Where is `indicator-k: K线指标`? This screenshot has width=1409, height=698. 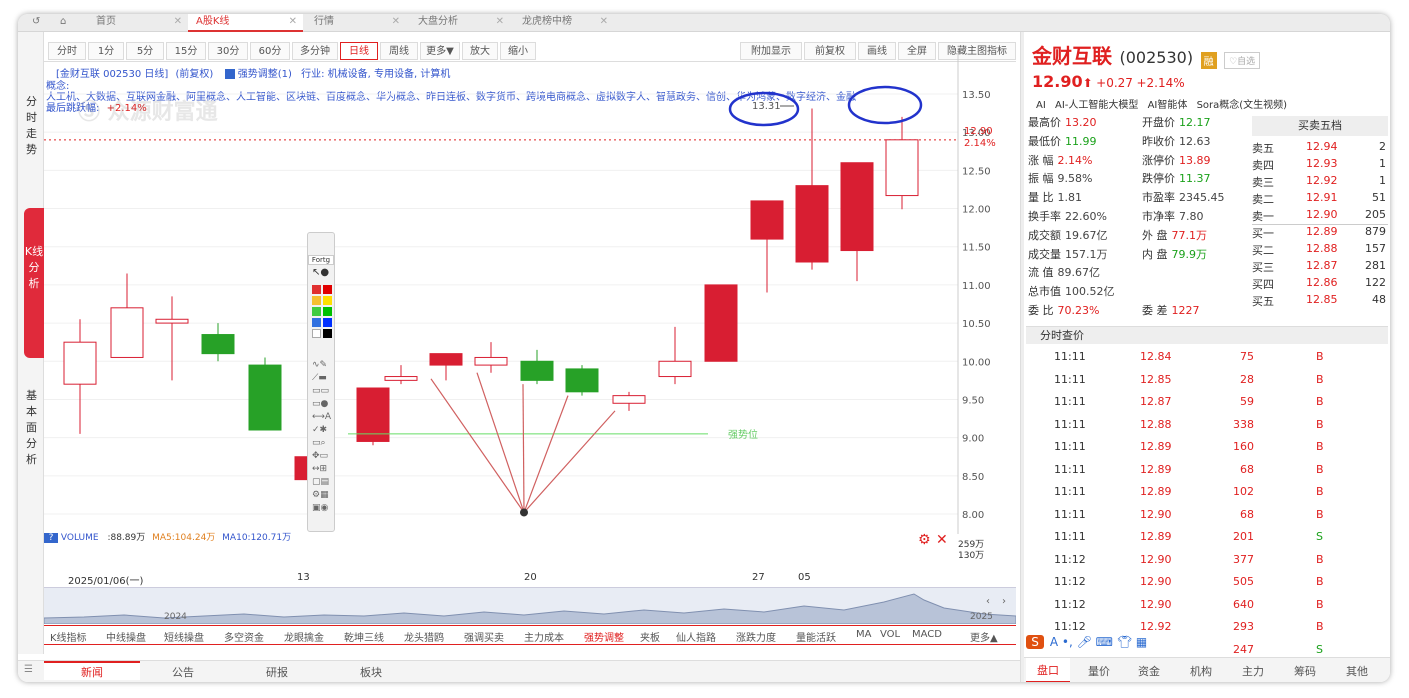 indicator-k: K线指标 is located at coordinates (68, 638).